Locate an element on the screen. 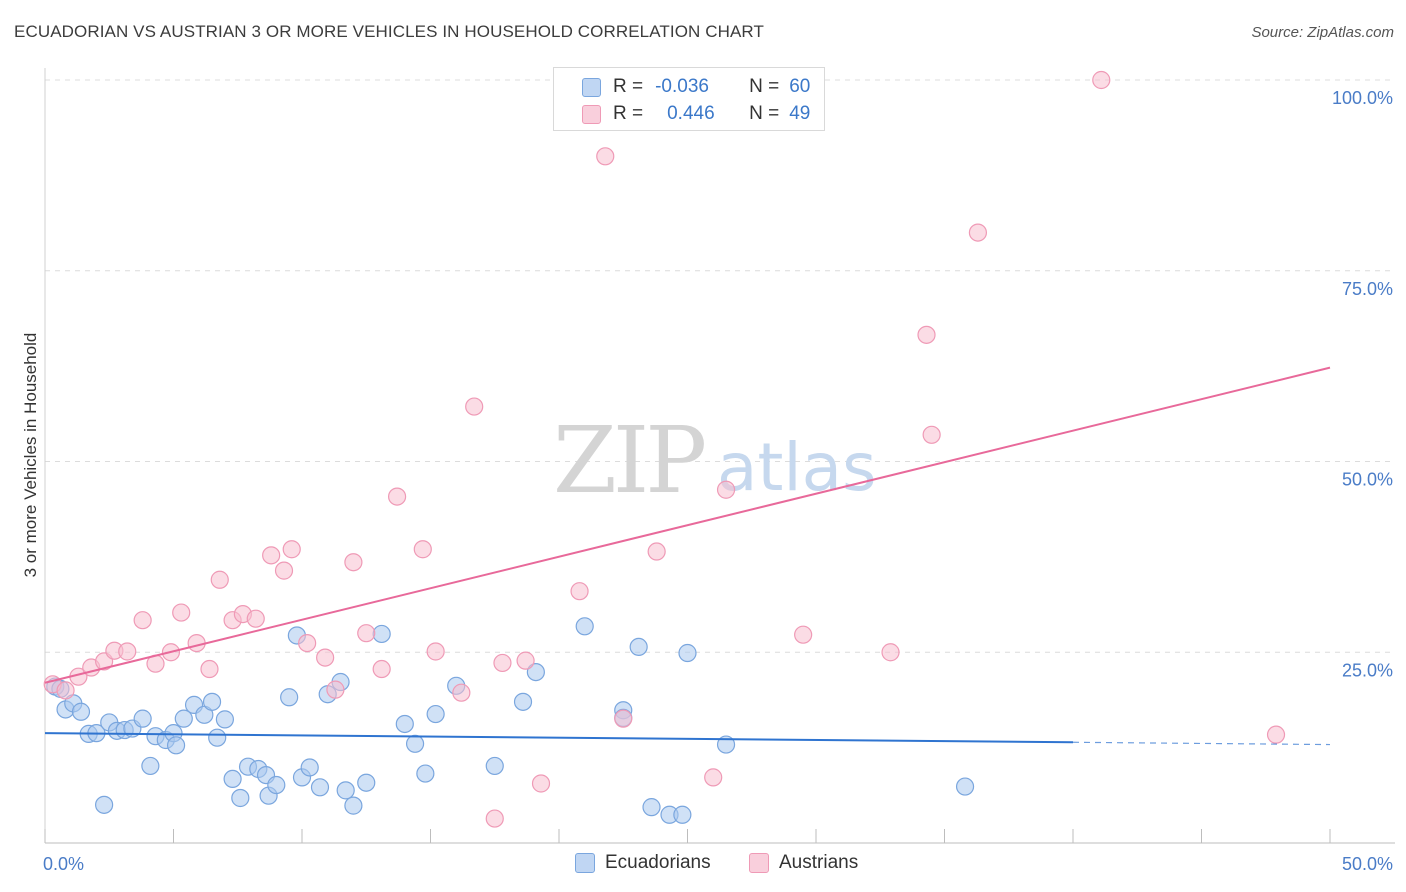  legend-row-austrians: R = 0.446 N = 49 is located at coordinates (682, 114).